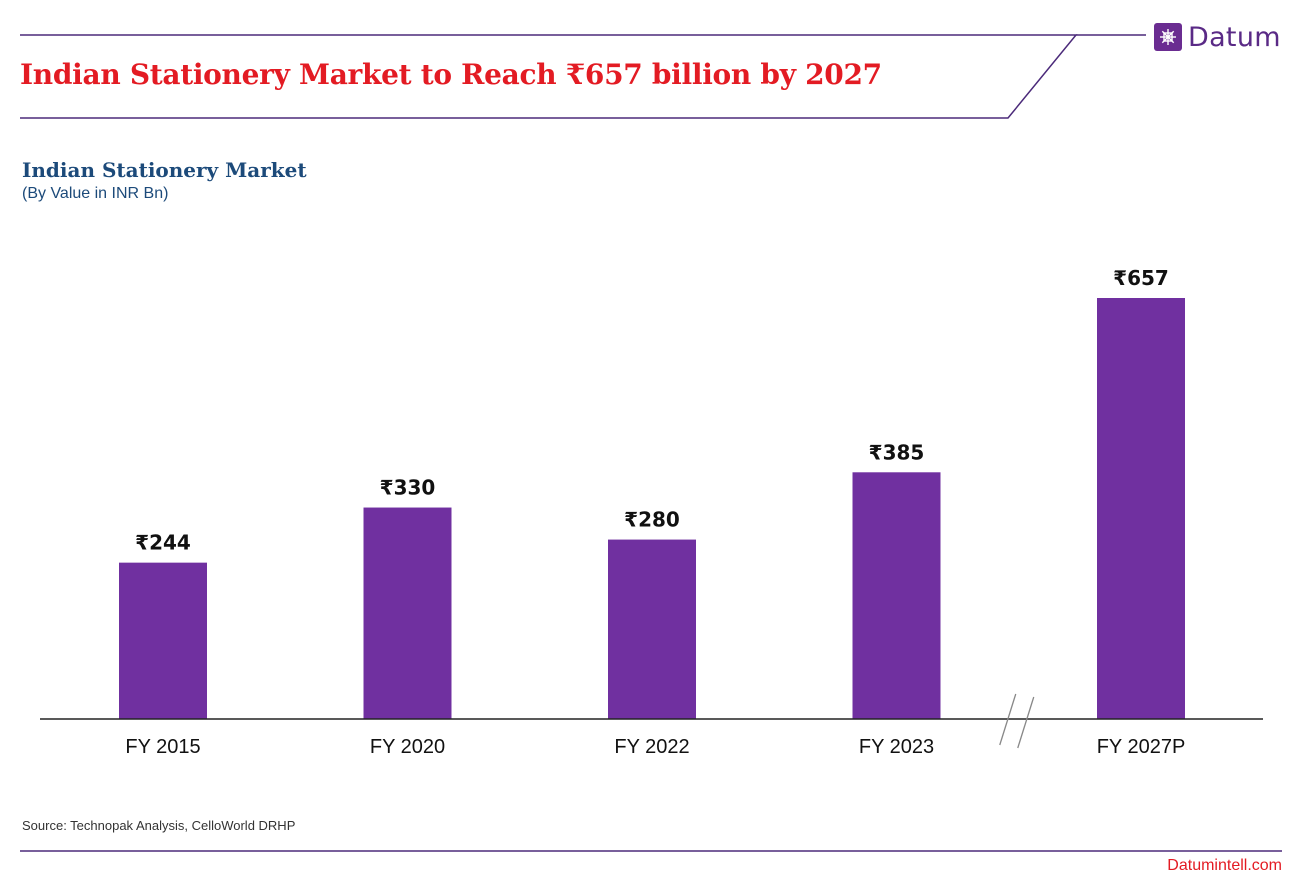 The height and width of the screenshot is (891, 1304). What do you see at coordinates (408, 488) in the screenshot?
I see `data-label: ₹330` at bounding box center [408, 488].